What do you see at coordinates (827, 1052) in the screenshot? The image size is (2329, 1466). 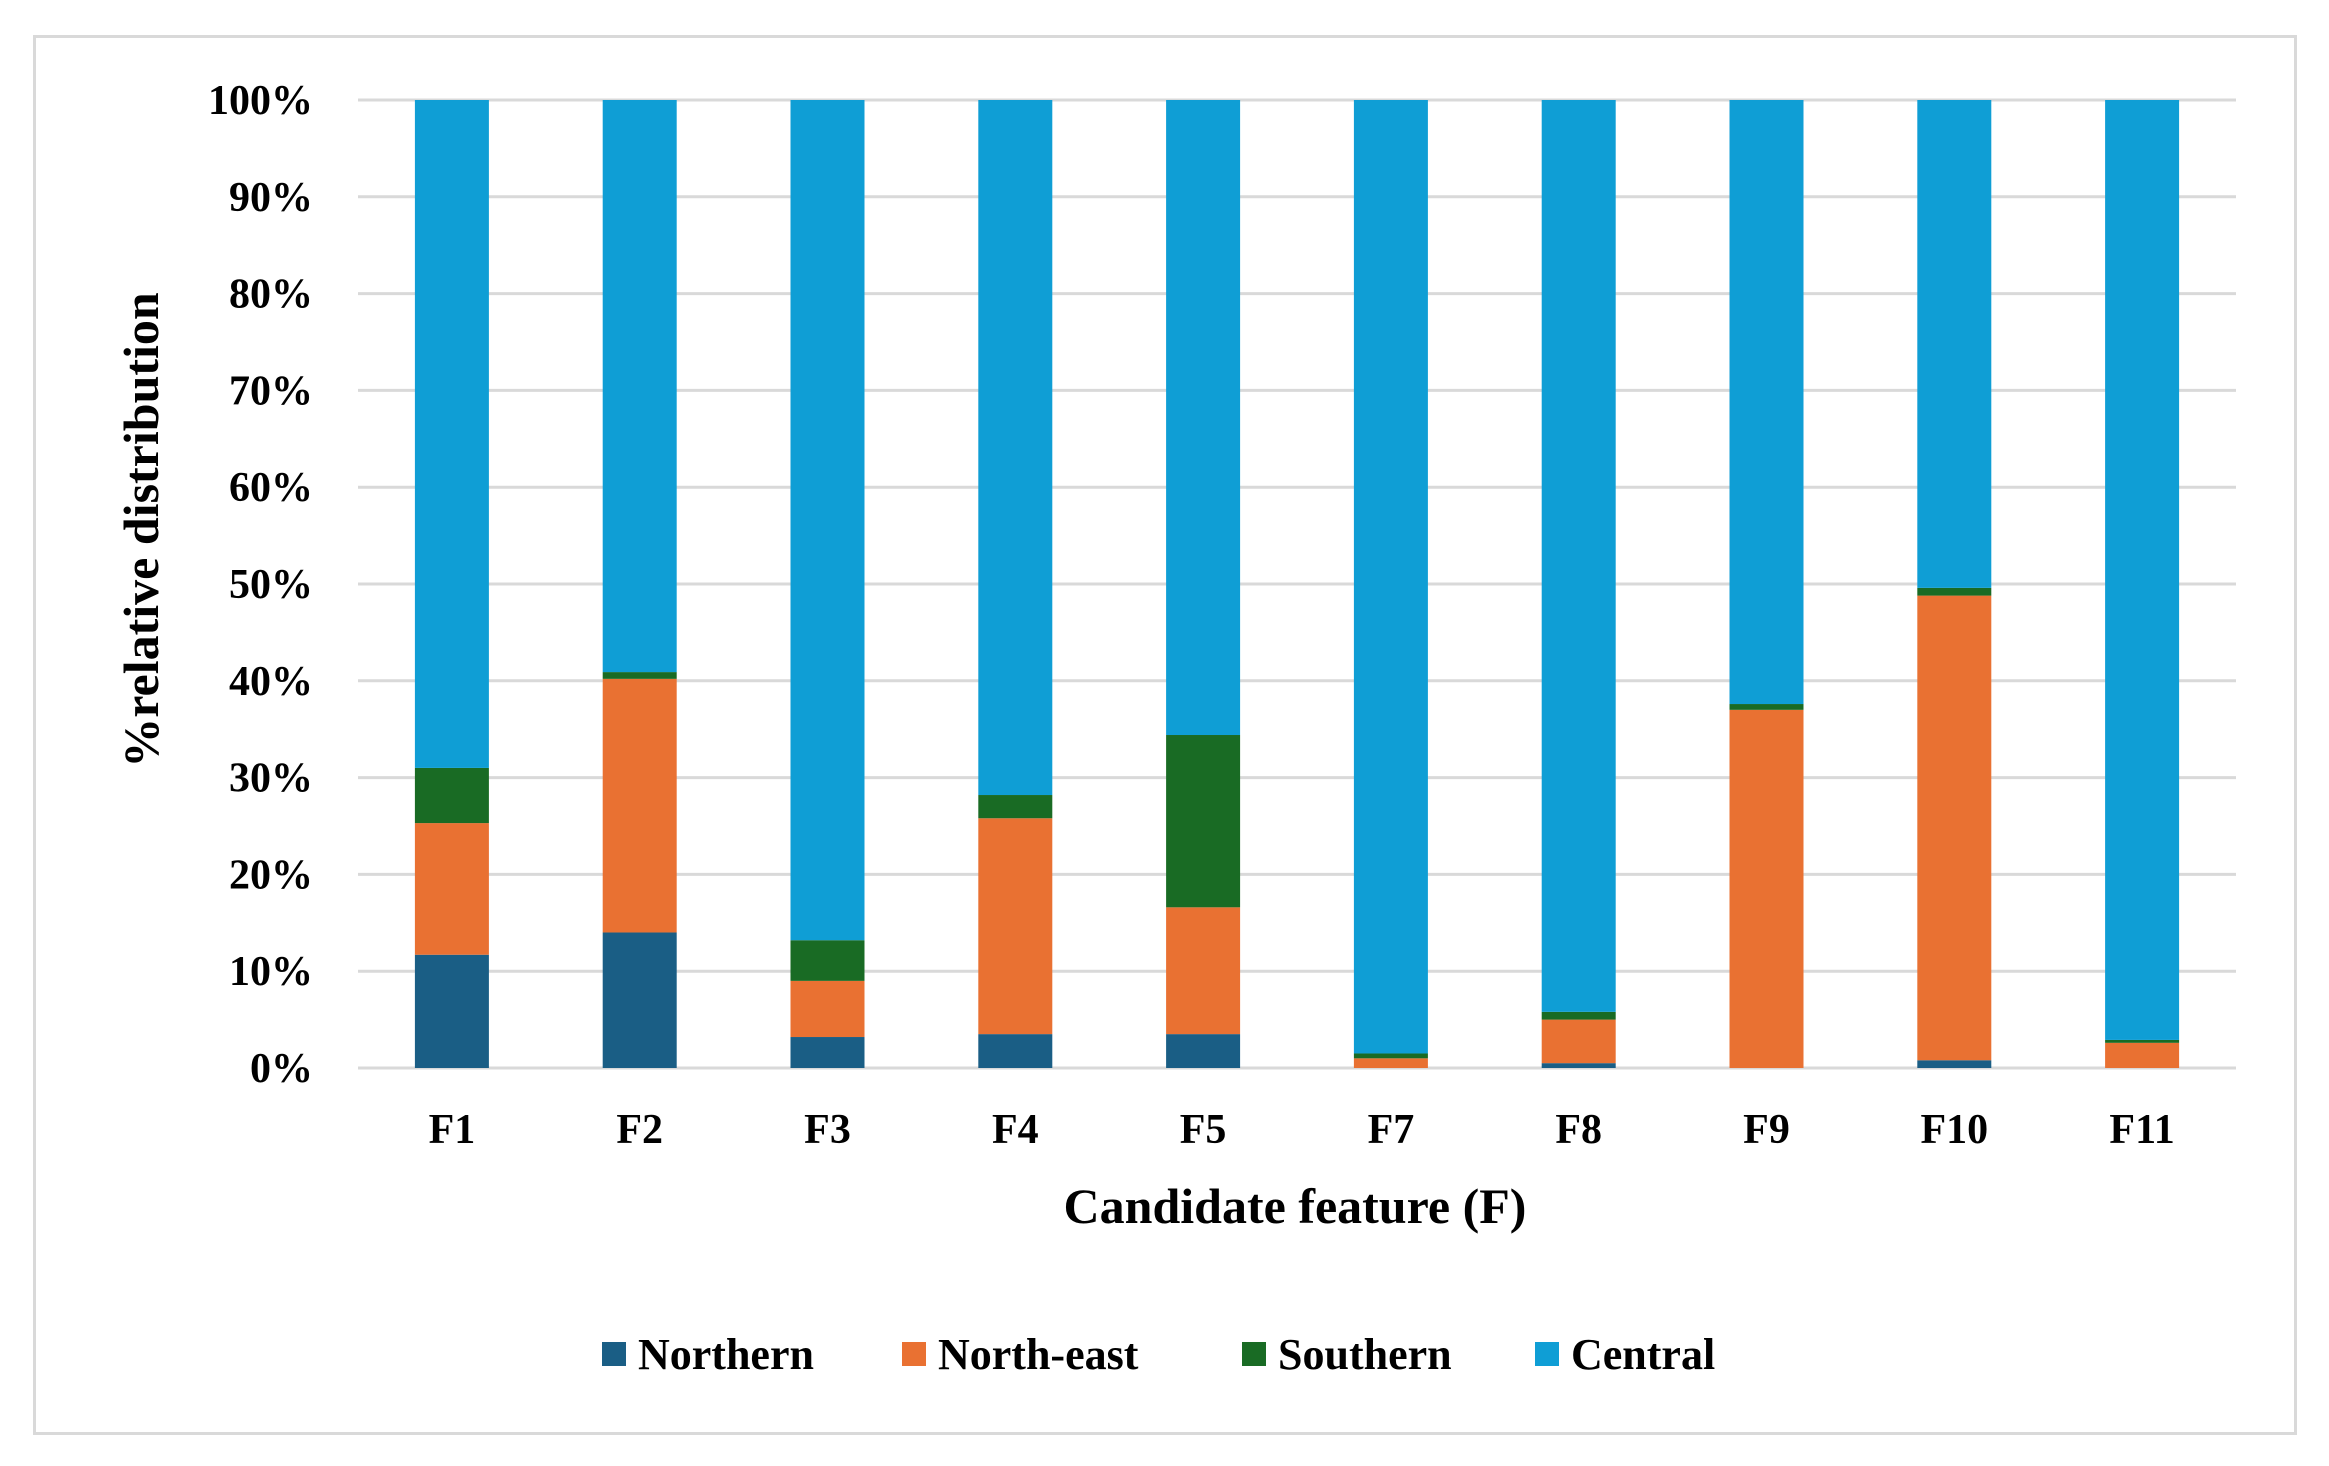 I see `bar-f3-northern` at bounding box center [827, 1052].